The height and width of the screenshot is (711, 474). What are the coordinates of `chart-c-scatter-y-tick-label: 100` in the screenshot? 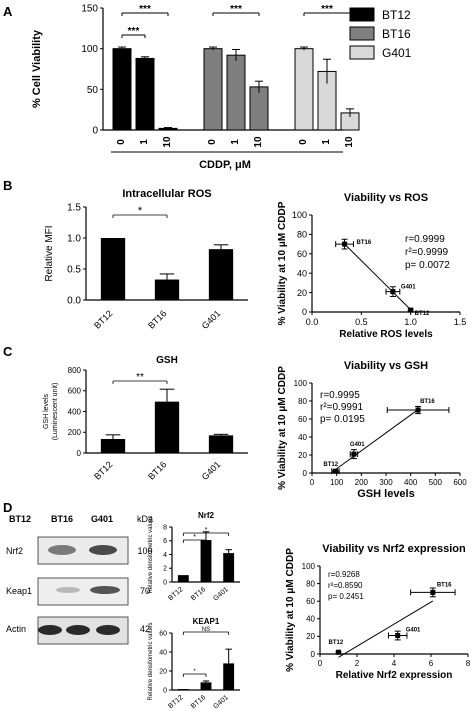 It's located at (301, 383).